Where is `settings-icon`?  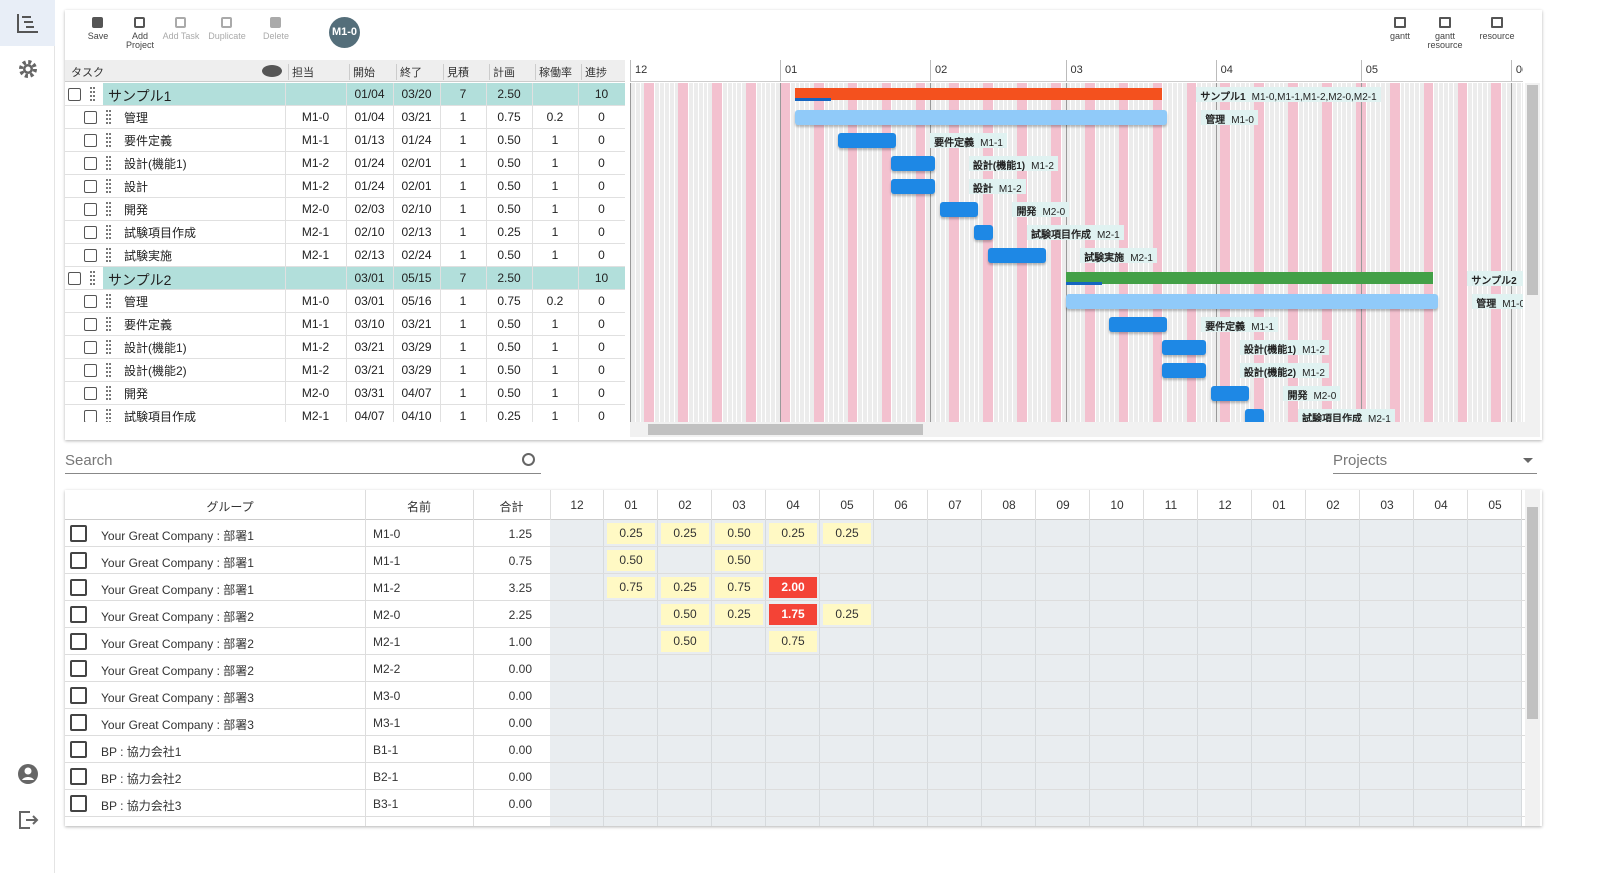 settings-icon is located at coordinates (28, 69).